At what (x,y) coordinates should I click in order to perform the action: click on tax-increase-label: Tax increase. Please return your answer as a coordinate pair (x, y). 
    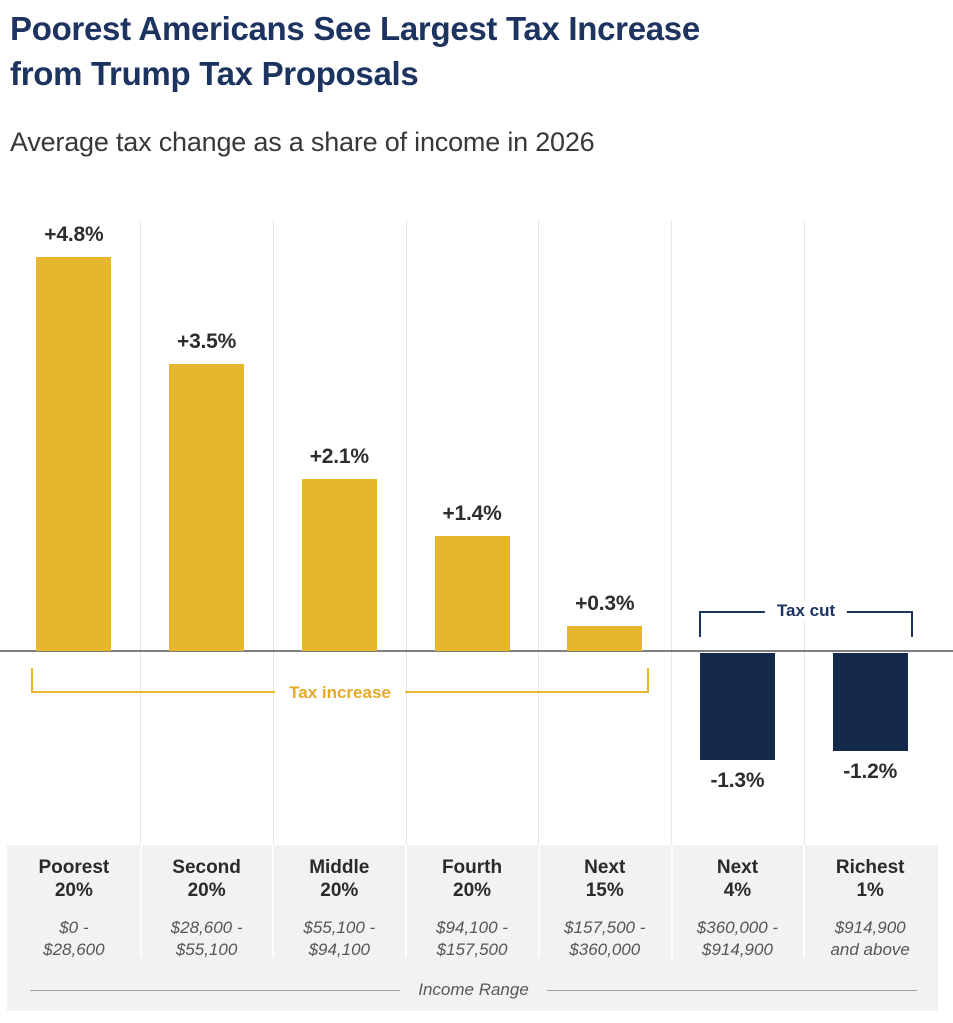
    Looking at the image, I should click on (340, 693).